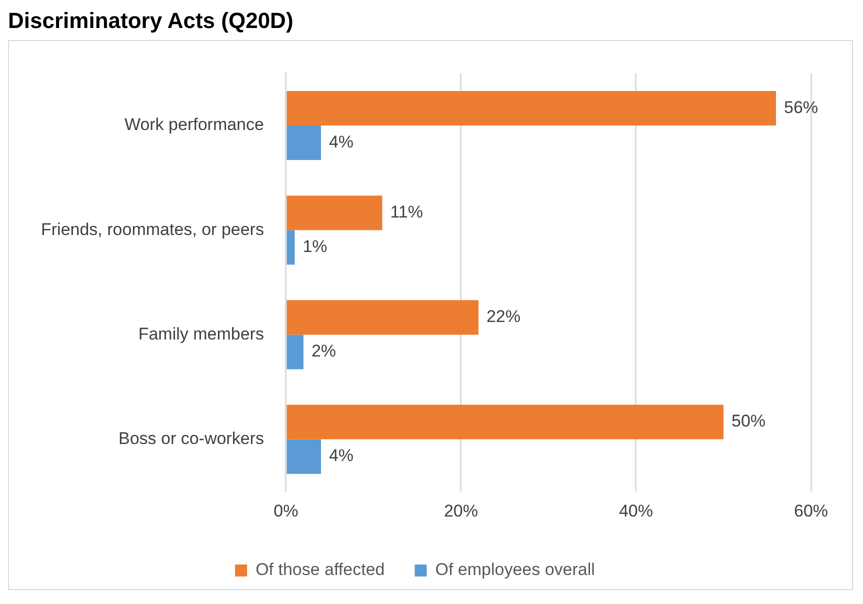 Image resolution: width=863 pixels, height=604 pixels. I want to click on data-label: 11%, so click(406, 212).